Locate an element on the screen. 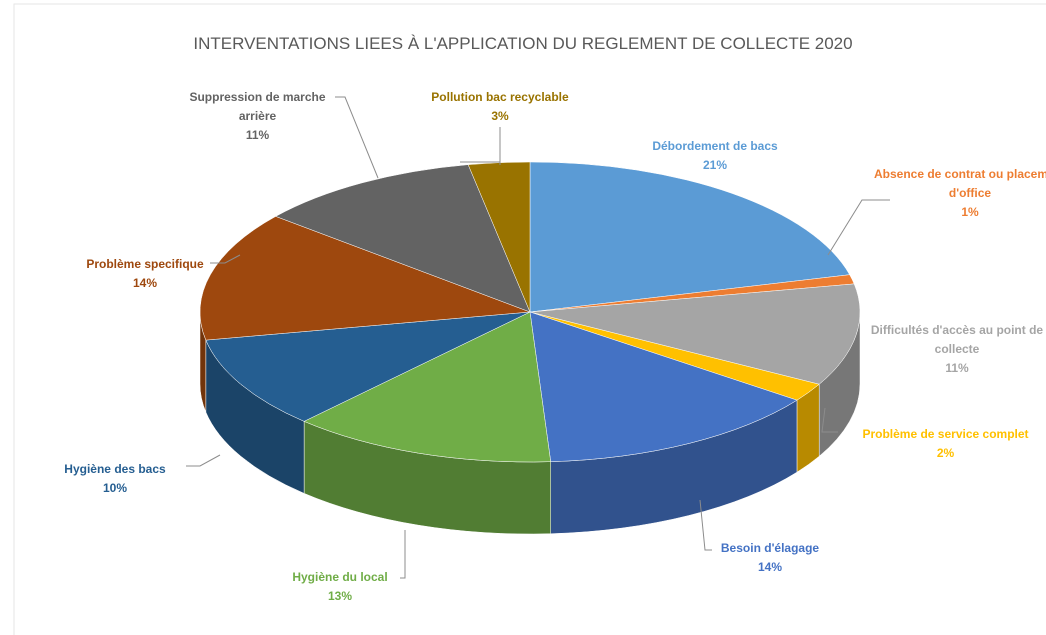 The width and height of the screenshot is (1046, 635). label-value: 2% is located at coordinates (945, 453).